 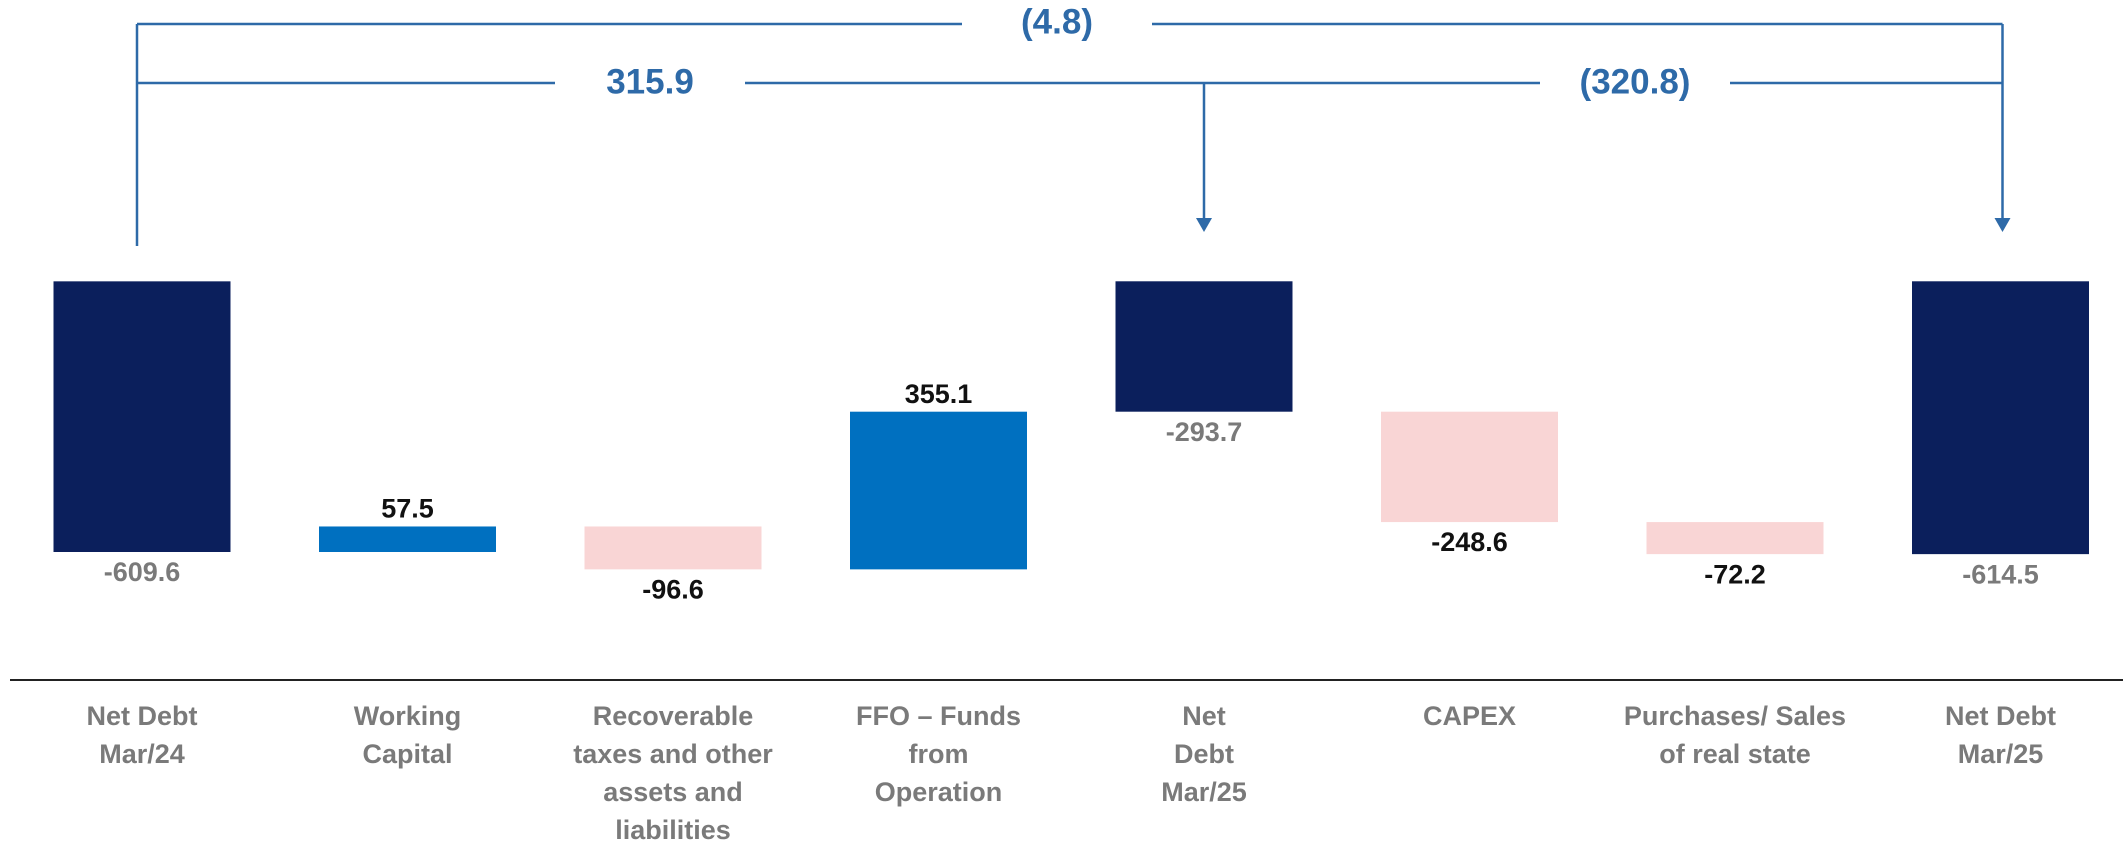 What do you see at coordinates (938, 754) in the screenshot?
I see `category-label: FFO – Funds from Operation` at bounding box center [938, 754].